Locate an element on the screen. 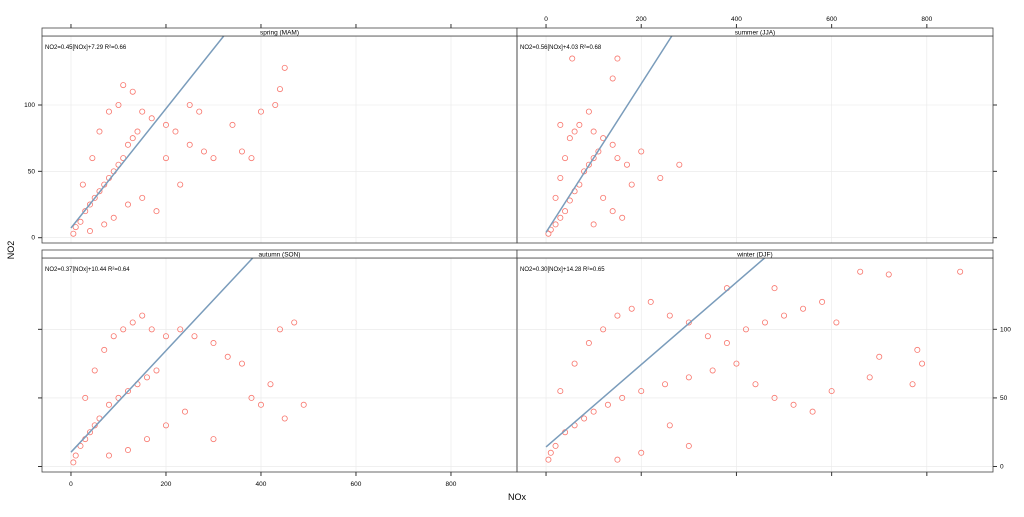 Image resolution: width=1024 pixels, height=517 pixels. x-tick-label: 0 is located at coordinates (71, 484).